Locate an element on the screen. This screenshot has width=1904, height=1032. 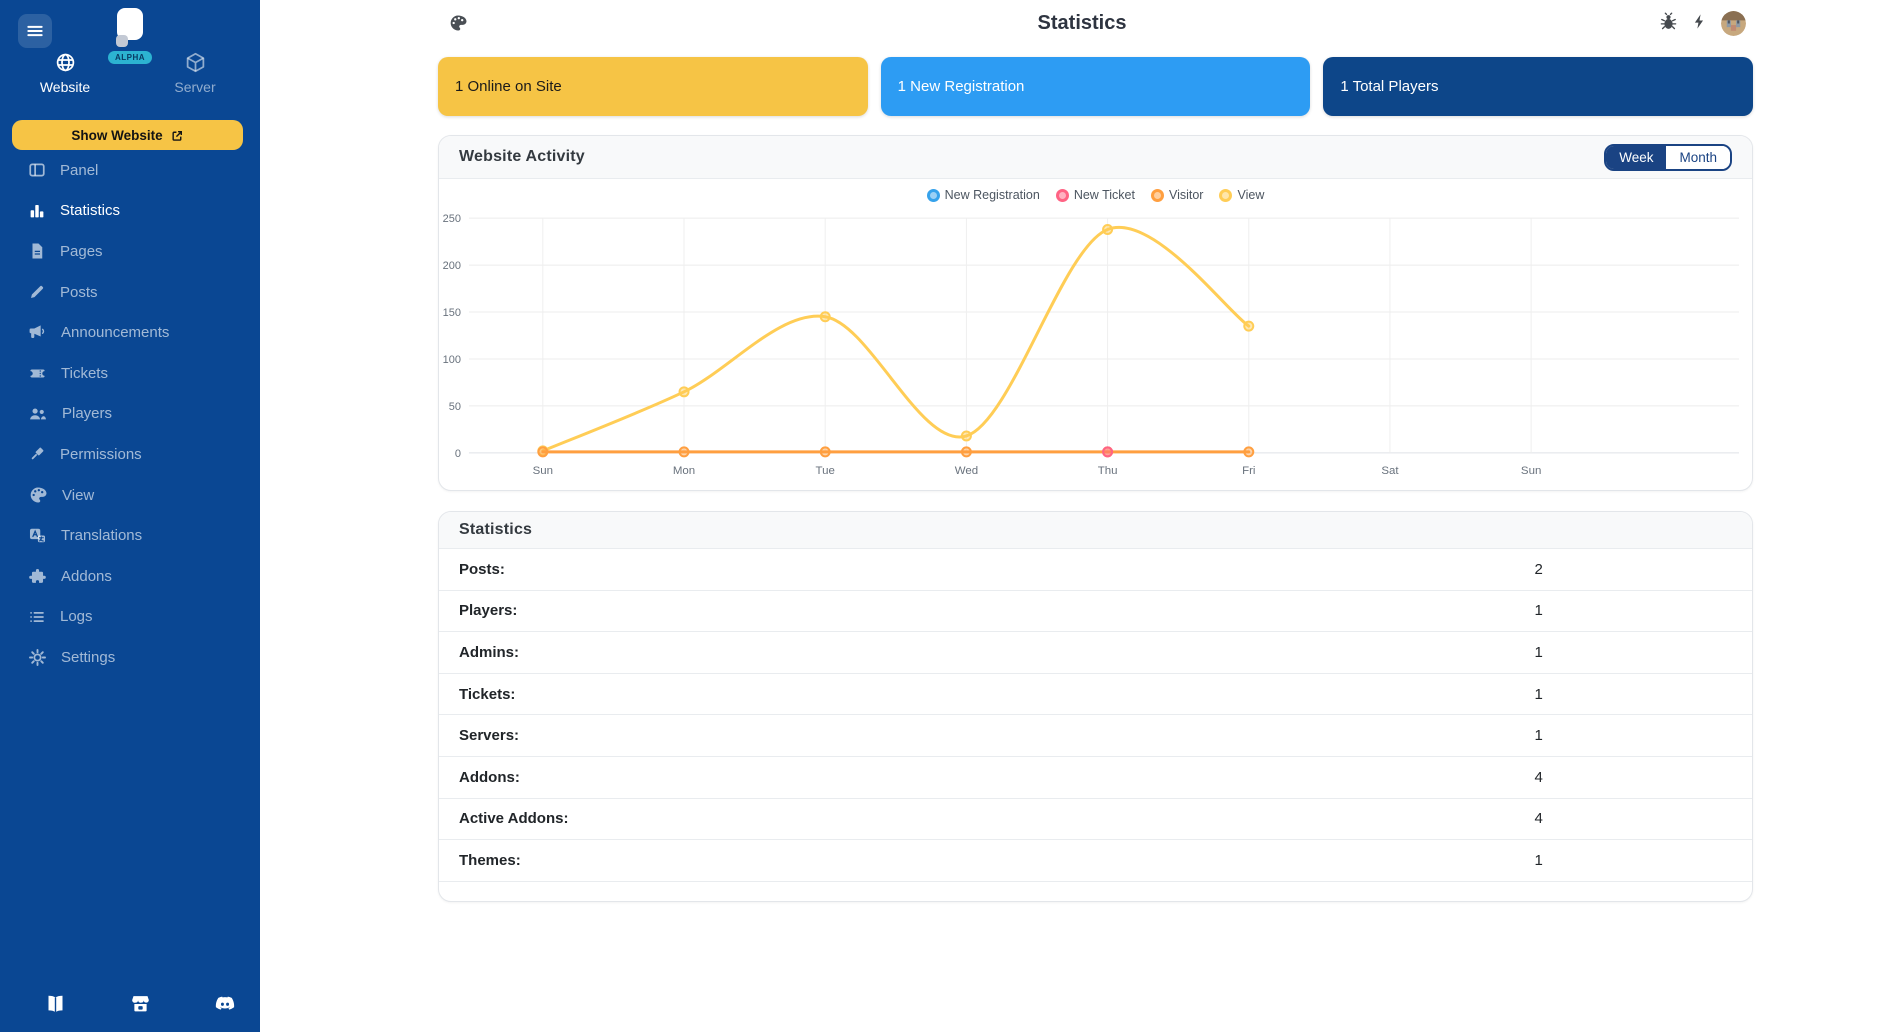
sidebar-item-settings: Settings is located at coordinates (130, 657).